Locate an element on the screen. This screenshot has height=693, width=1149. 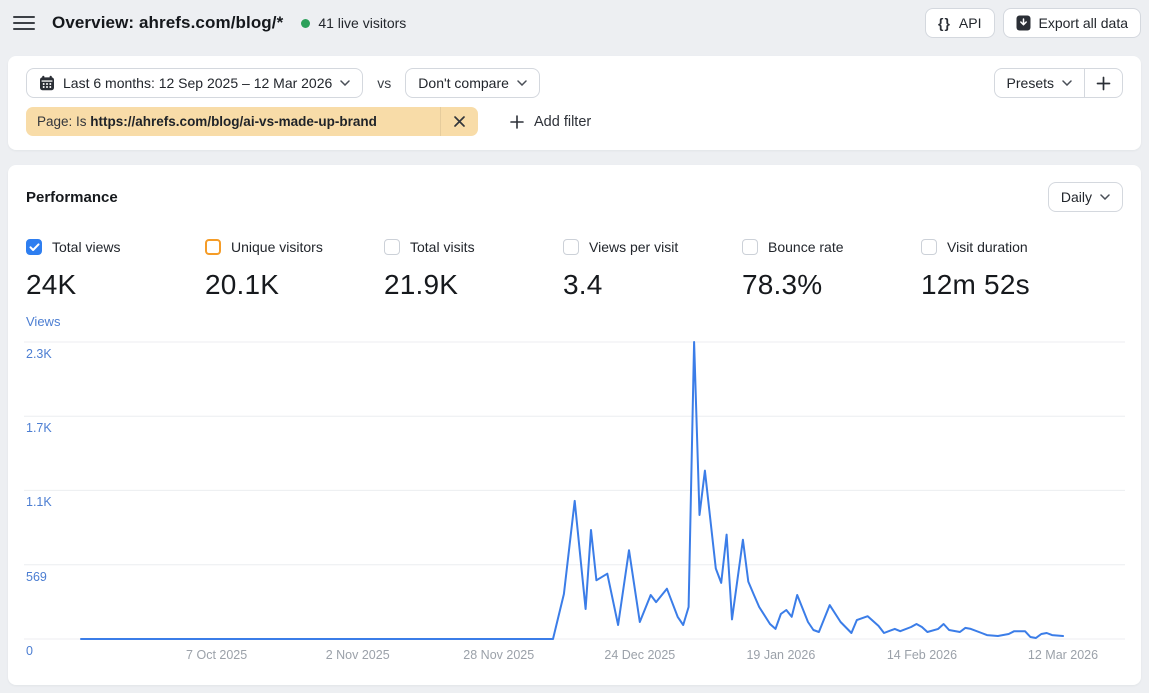
metric-toggle: Total visits is located at coordinates (473, 247).